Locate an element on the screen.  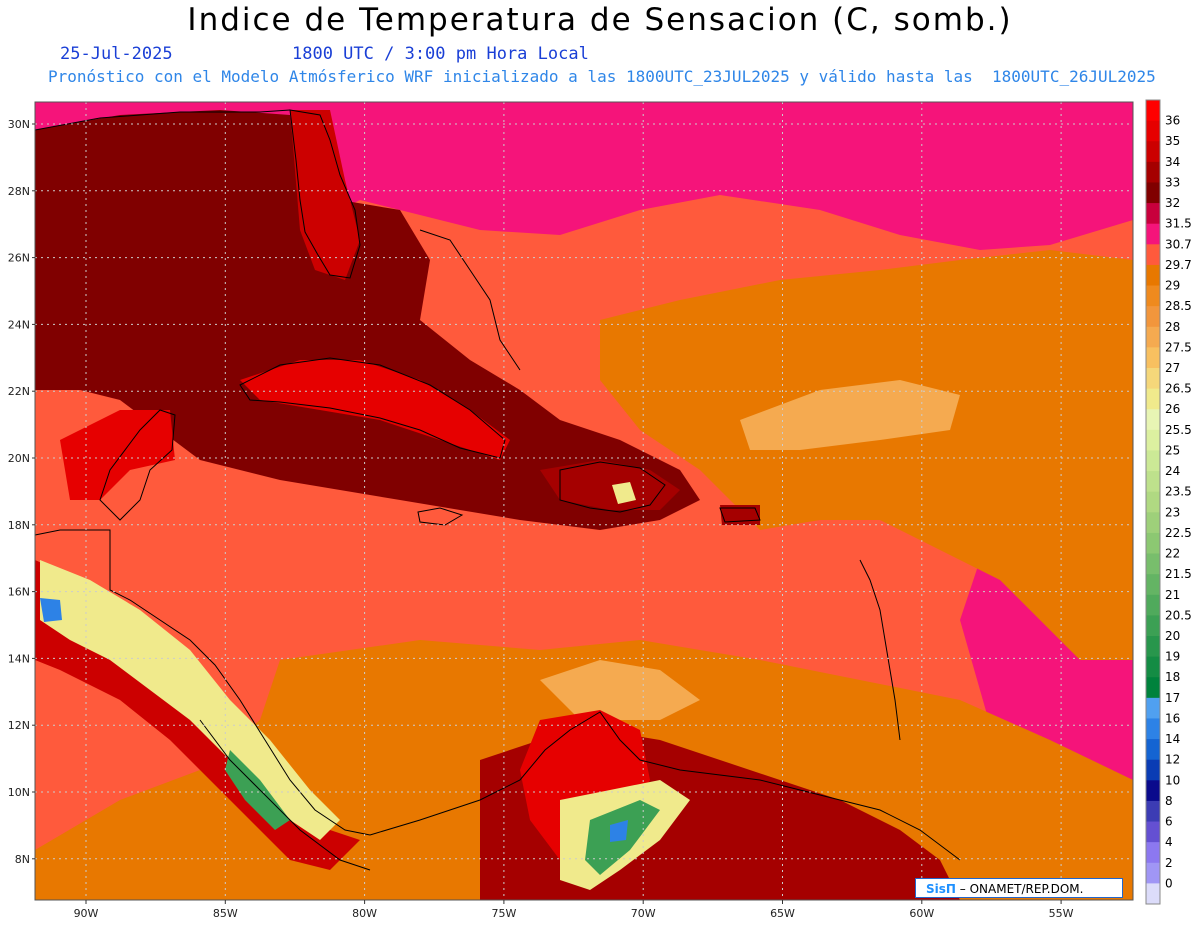
colorbar-label: 0 is located at coordinates (1169, 883).